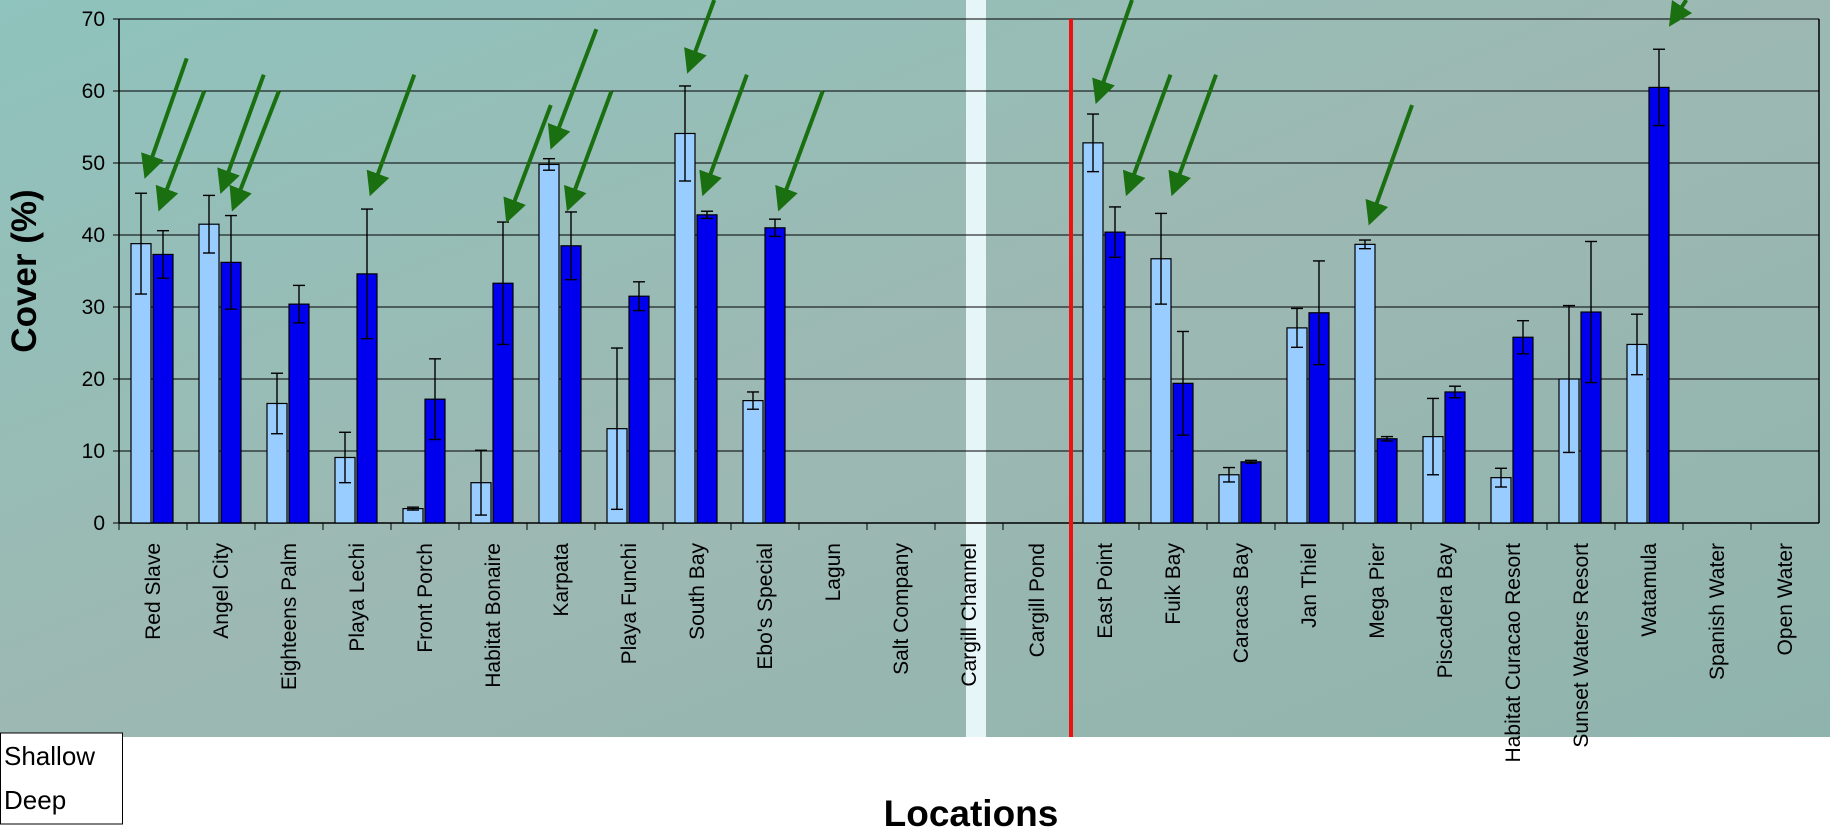 The width and height of the screenshot is (1830, 832). Describe the element at coordinates (833, 572) in the screenshot. I see `x-tick-label: Lagun` at that location.